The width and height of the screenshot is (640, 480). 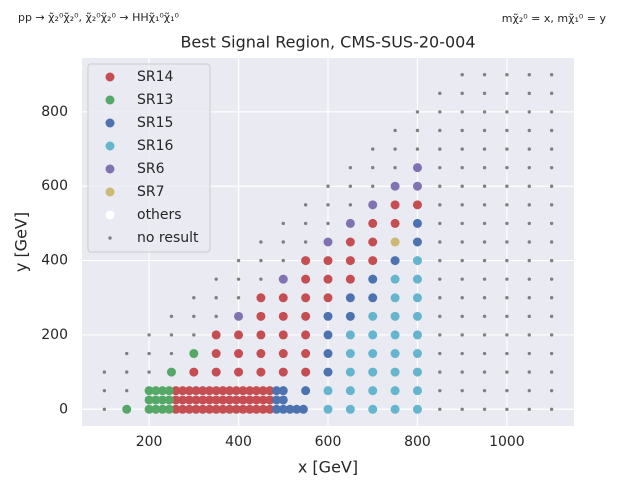 What do you see at coordinates (54, 112) in the screenshot?
I see `y-tick-label: 800` at bounding box center [54, 112].